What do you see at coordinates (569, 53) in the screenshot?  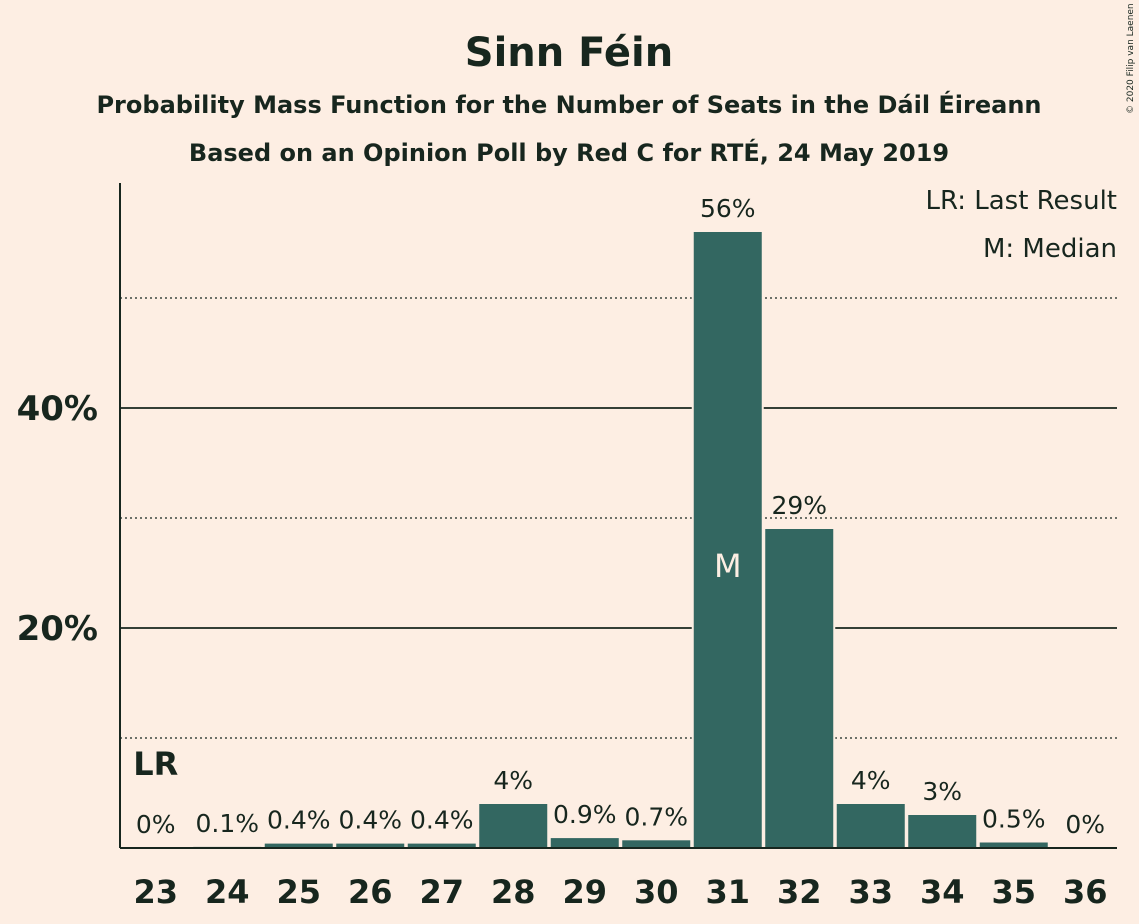 I see `chart-title: Sinn Féin` at bounding box center [569, 53].